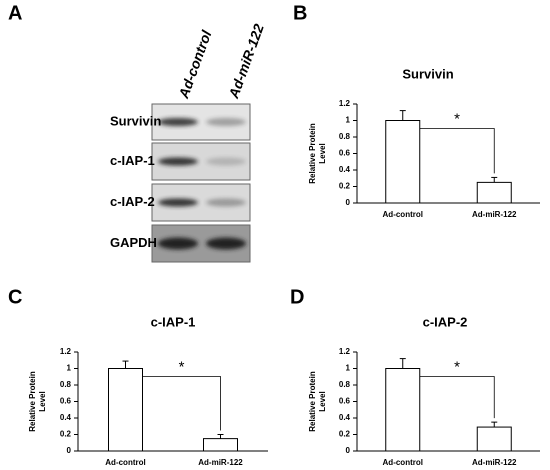 This screenshot has width=550, height=470. I want to click on panel-label: A, so click(15, 13).